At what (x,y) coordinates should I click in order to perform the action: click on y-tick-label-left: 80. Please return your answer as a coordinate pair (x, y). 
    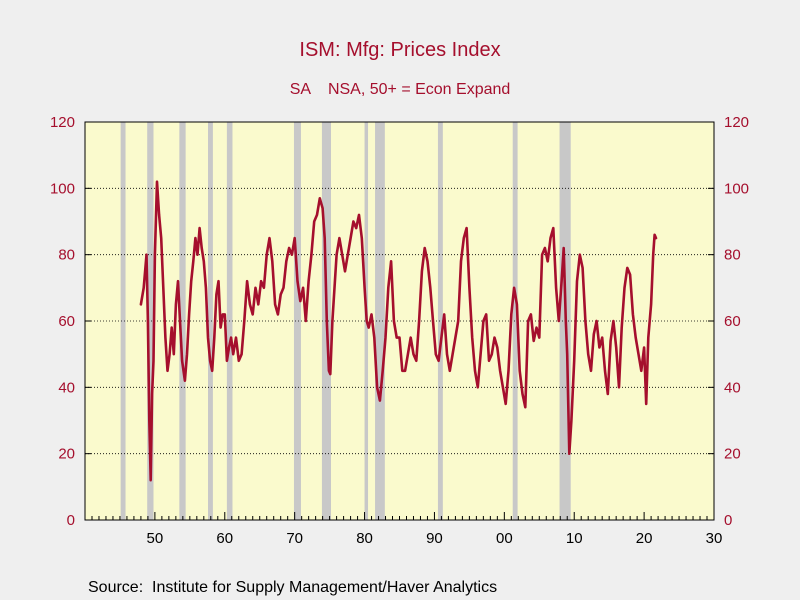
    Looking at the image, I should click on (66, 255).